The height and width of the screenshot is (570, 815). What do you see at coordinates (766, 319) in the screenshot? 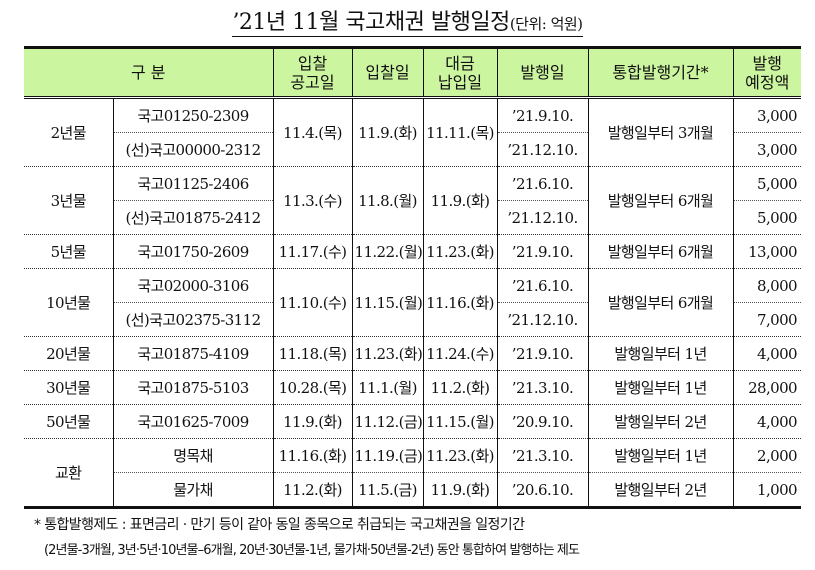
I see `amount-cell: 7,000` at bounding box center [766, 319].